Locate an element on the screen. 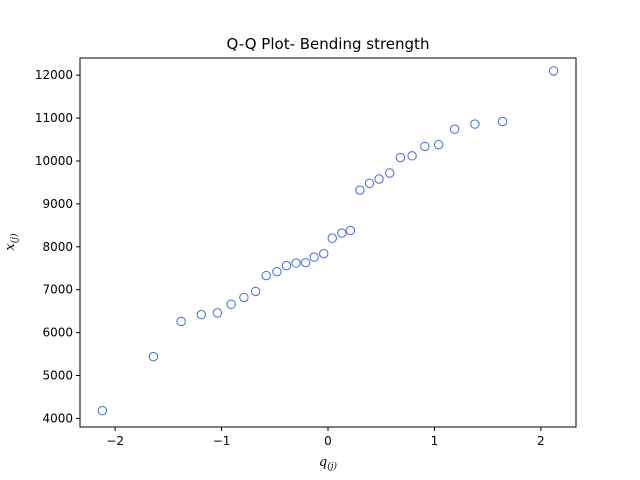 The height and width of the screenshot is (480, 640). y-tick-label: 6000 is located at coordinates (57, 333).